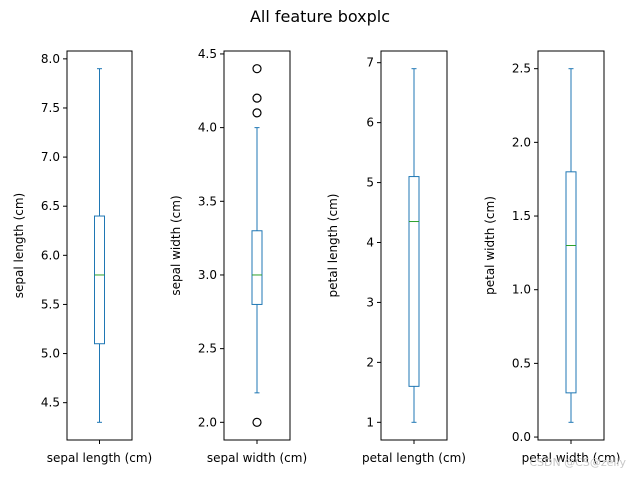 This screenshot has width=640, height=480. Describe the element at coordinates (257, 458) in the screenshot. I see `x-tick-label: sepal width (cm)` at that location.